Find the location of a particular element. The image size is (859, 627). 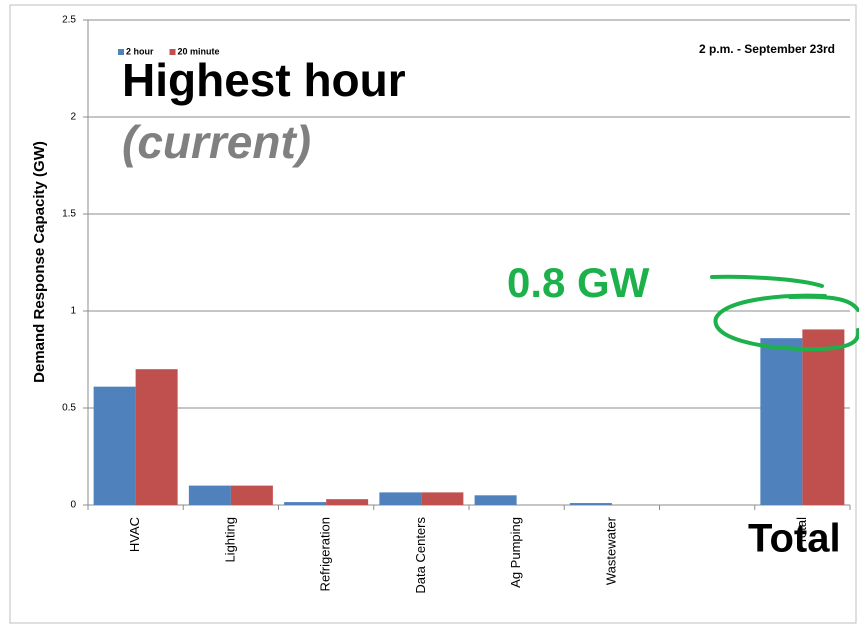

legend-label: 20 minute is located at coordinates (199, 51).